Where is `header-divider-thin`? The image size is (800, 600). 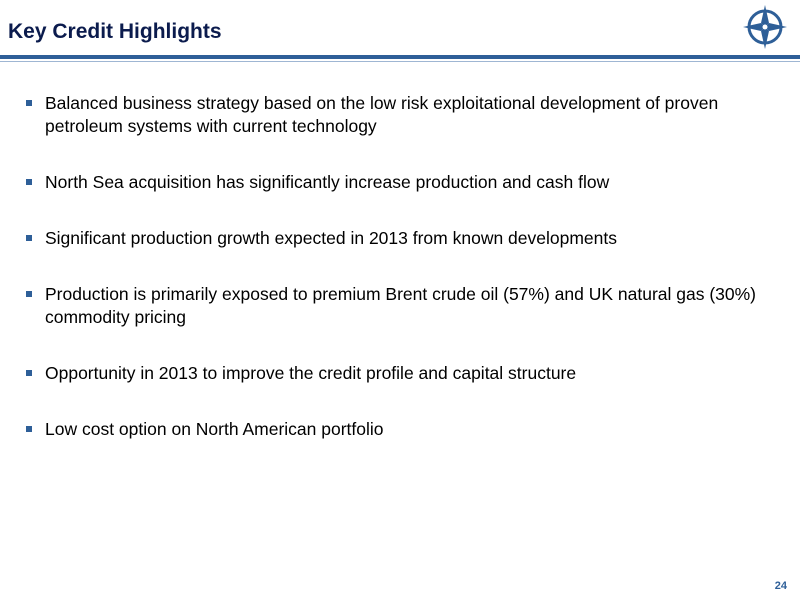 header-divider-thin is located at coordinates (400, 61).